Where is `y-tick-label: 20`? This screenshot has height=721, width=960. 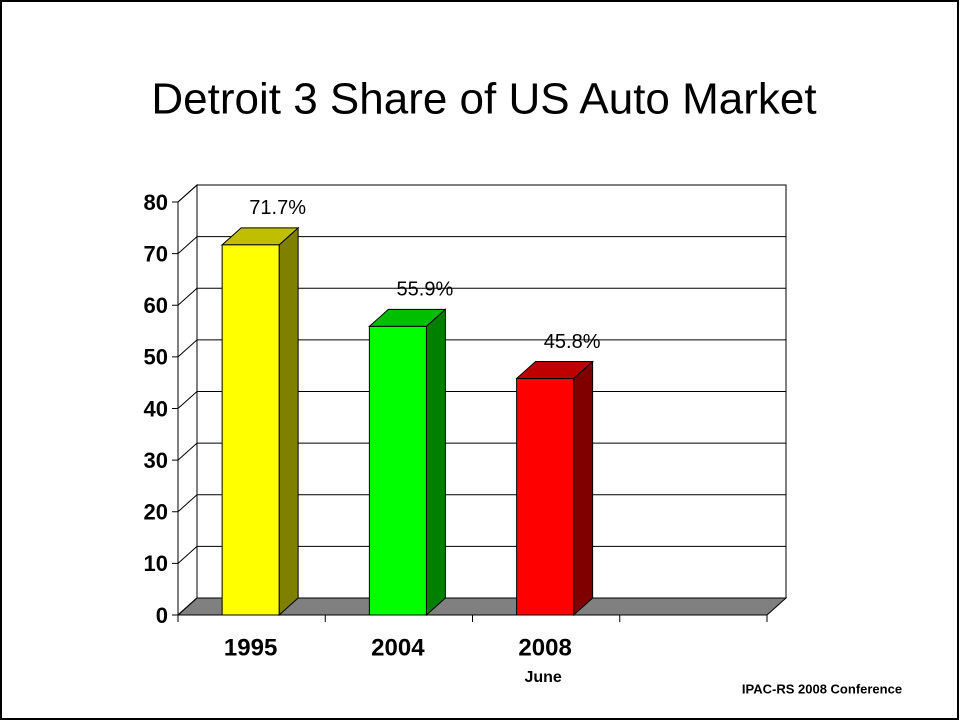
y-tick-label: 20 is located at coordinates (156, 512).